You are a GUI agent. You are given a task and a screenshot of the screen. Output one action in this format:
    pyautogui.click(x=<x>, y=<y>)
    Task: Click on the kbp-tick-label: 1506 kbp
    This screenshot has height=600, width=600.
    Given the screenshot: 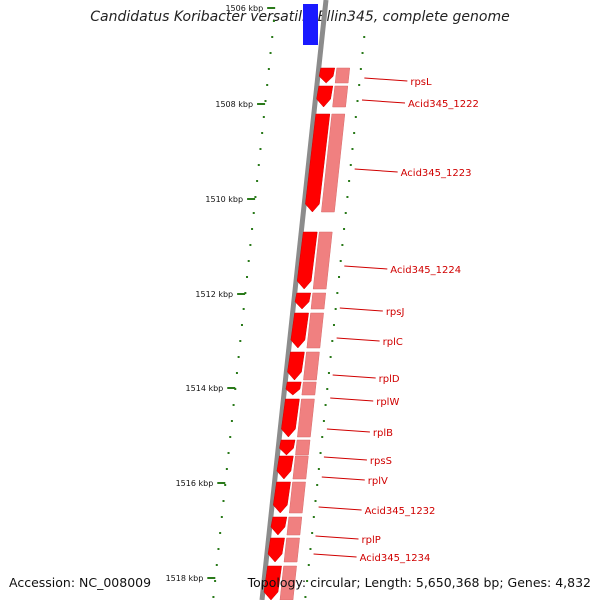 What is the action you would take?
    pyautogui.click(x=244, y=8)
    